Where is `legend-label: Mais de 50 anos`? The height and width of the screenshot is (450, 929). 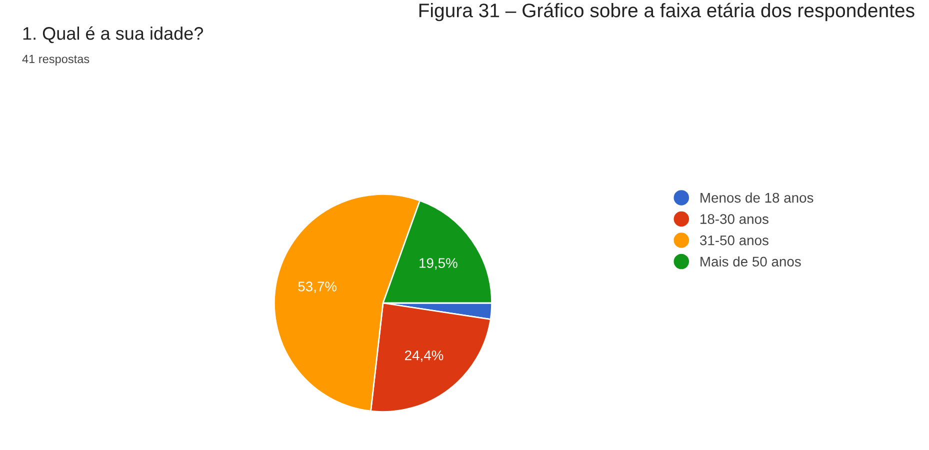
legend-label: Mais de 50 anos is located at coordinates (750, 261).